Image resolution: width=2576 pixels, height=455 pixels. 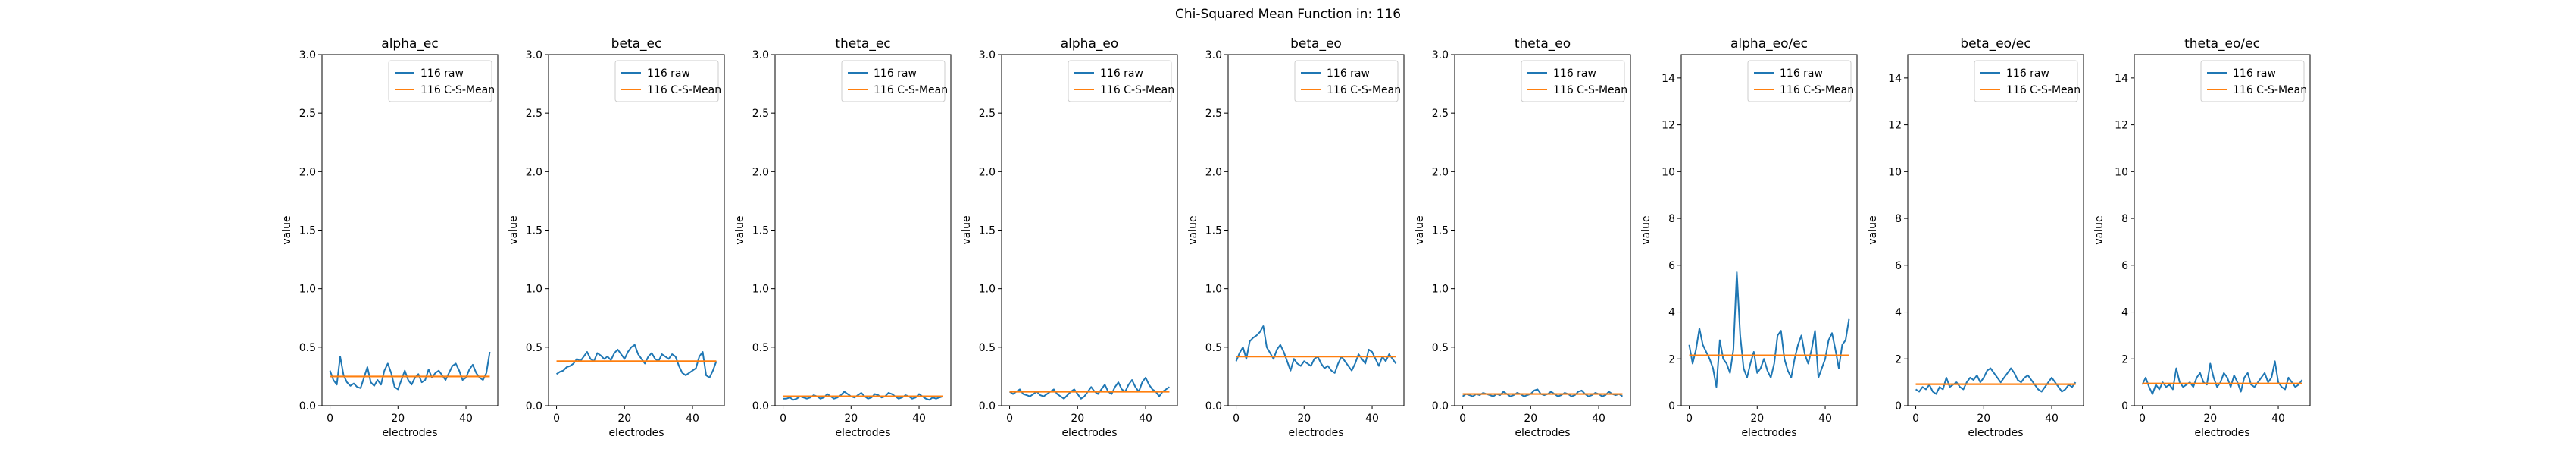 I want to click on y-tick-label: 8, so click(x=1899, y=219).